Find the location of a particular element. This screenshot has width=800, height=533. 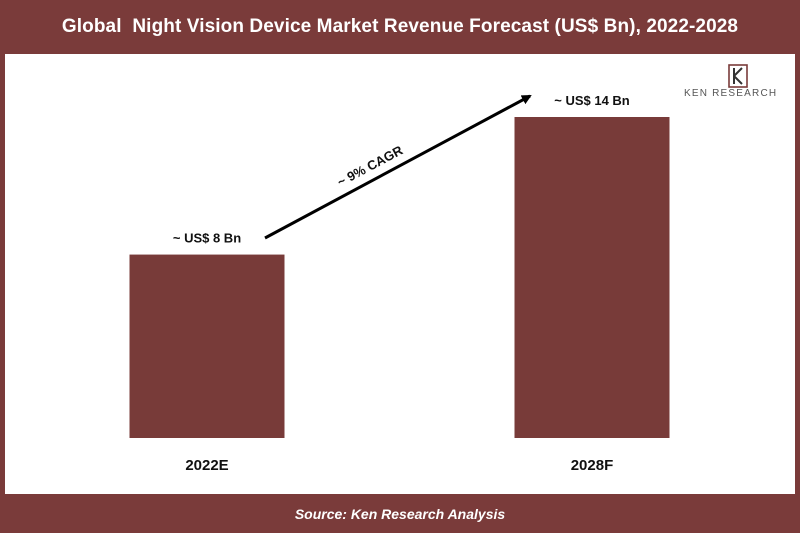

cagr-arrow is located at coordinates (398, 167).